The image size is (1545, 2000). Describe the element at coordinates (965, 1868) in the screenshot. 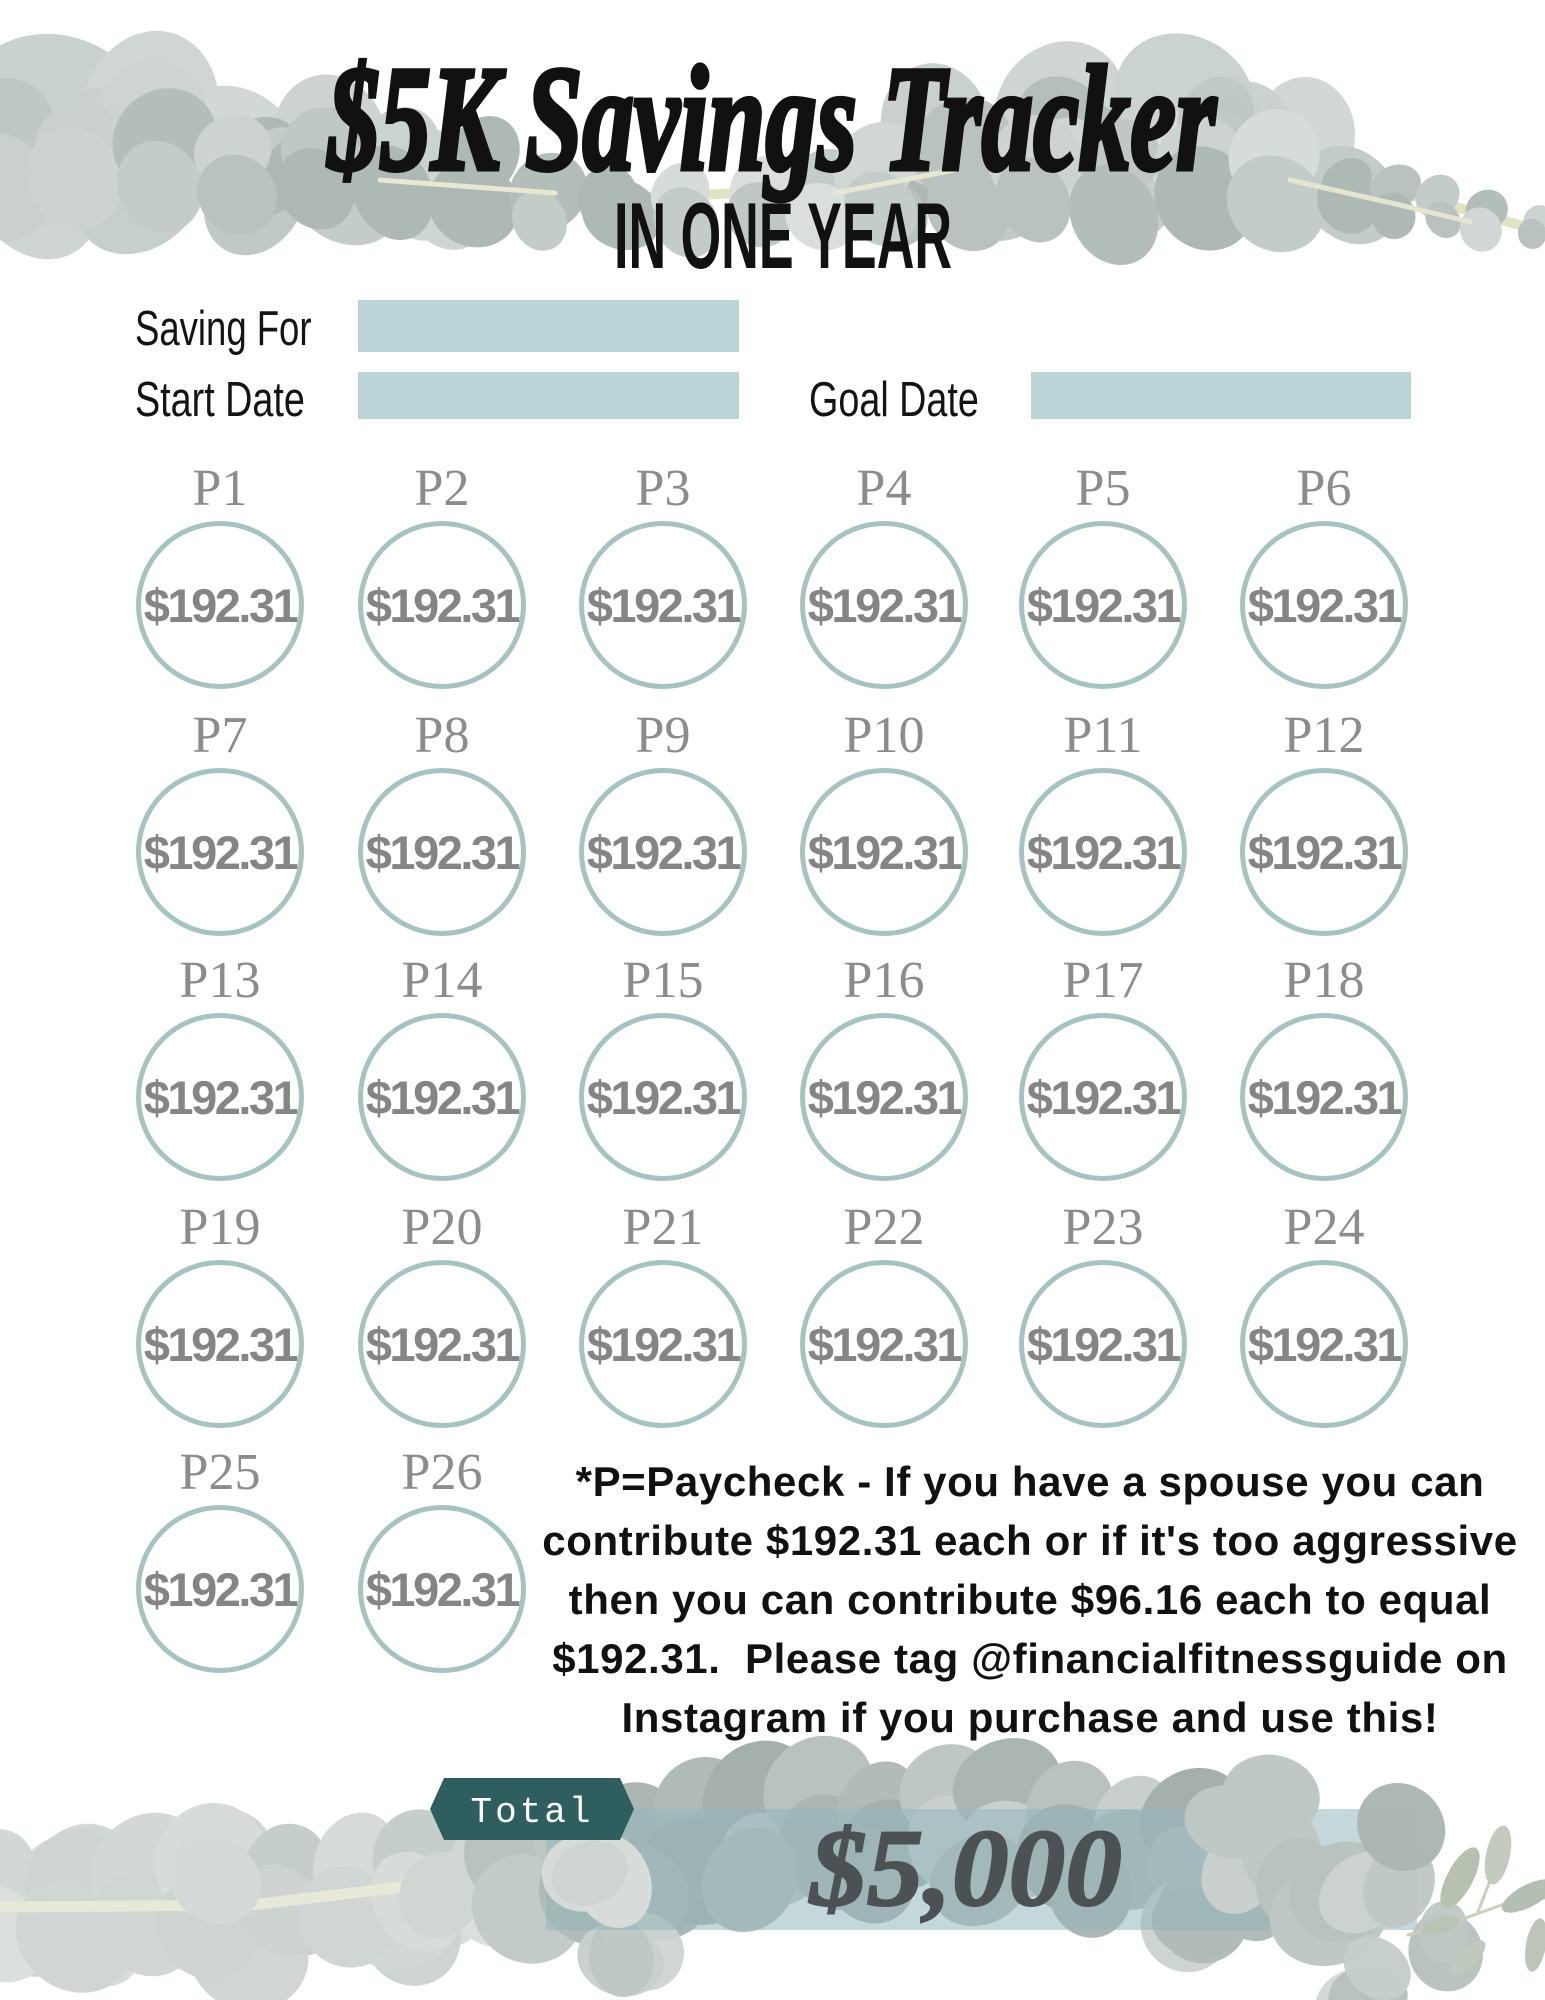

I see `svg-text: $5,000` at that location.